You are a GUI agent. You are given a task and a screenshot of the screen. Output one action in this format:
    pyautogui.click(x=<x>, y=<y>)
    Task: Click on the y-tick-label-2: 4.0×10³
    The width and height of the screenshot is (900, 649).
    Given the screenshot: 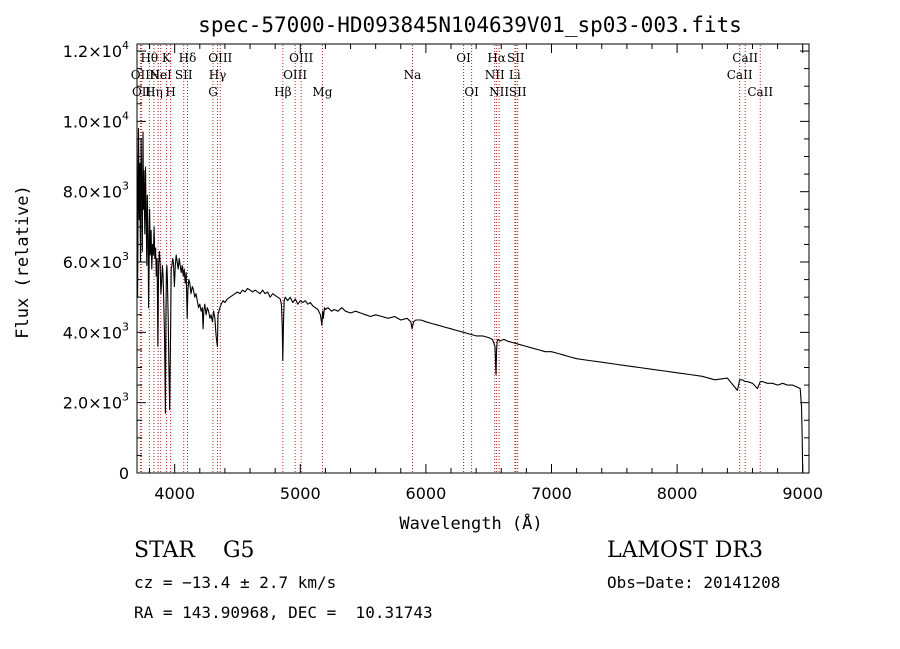 What is the action you would take?
    pyautogui.click(x=96, y=331)
    